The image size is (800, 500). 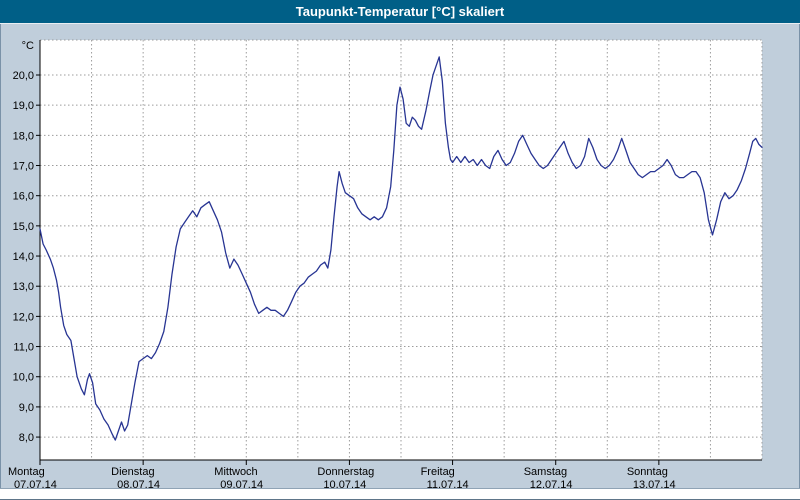 I want to click on x-day-date-label: 07.07.14, so click(x=35, y=483).